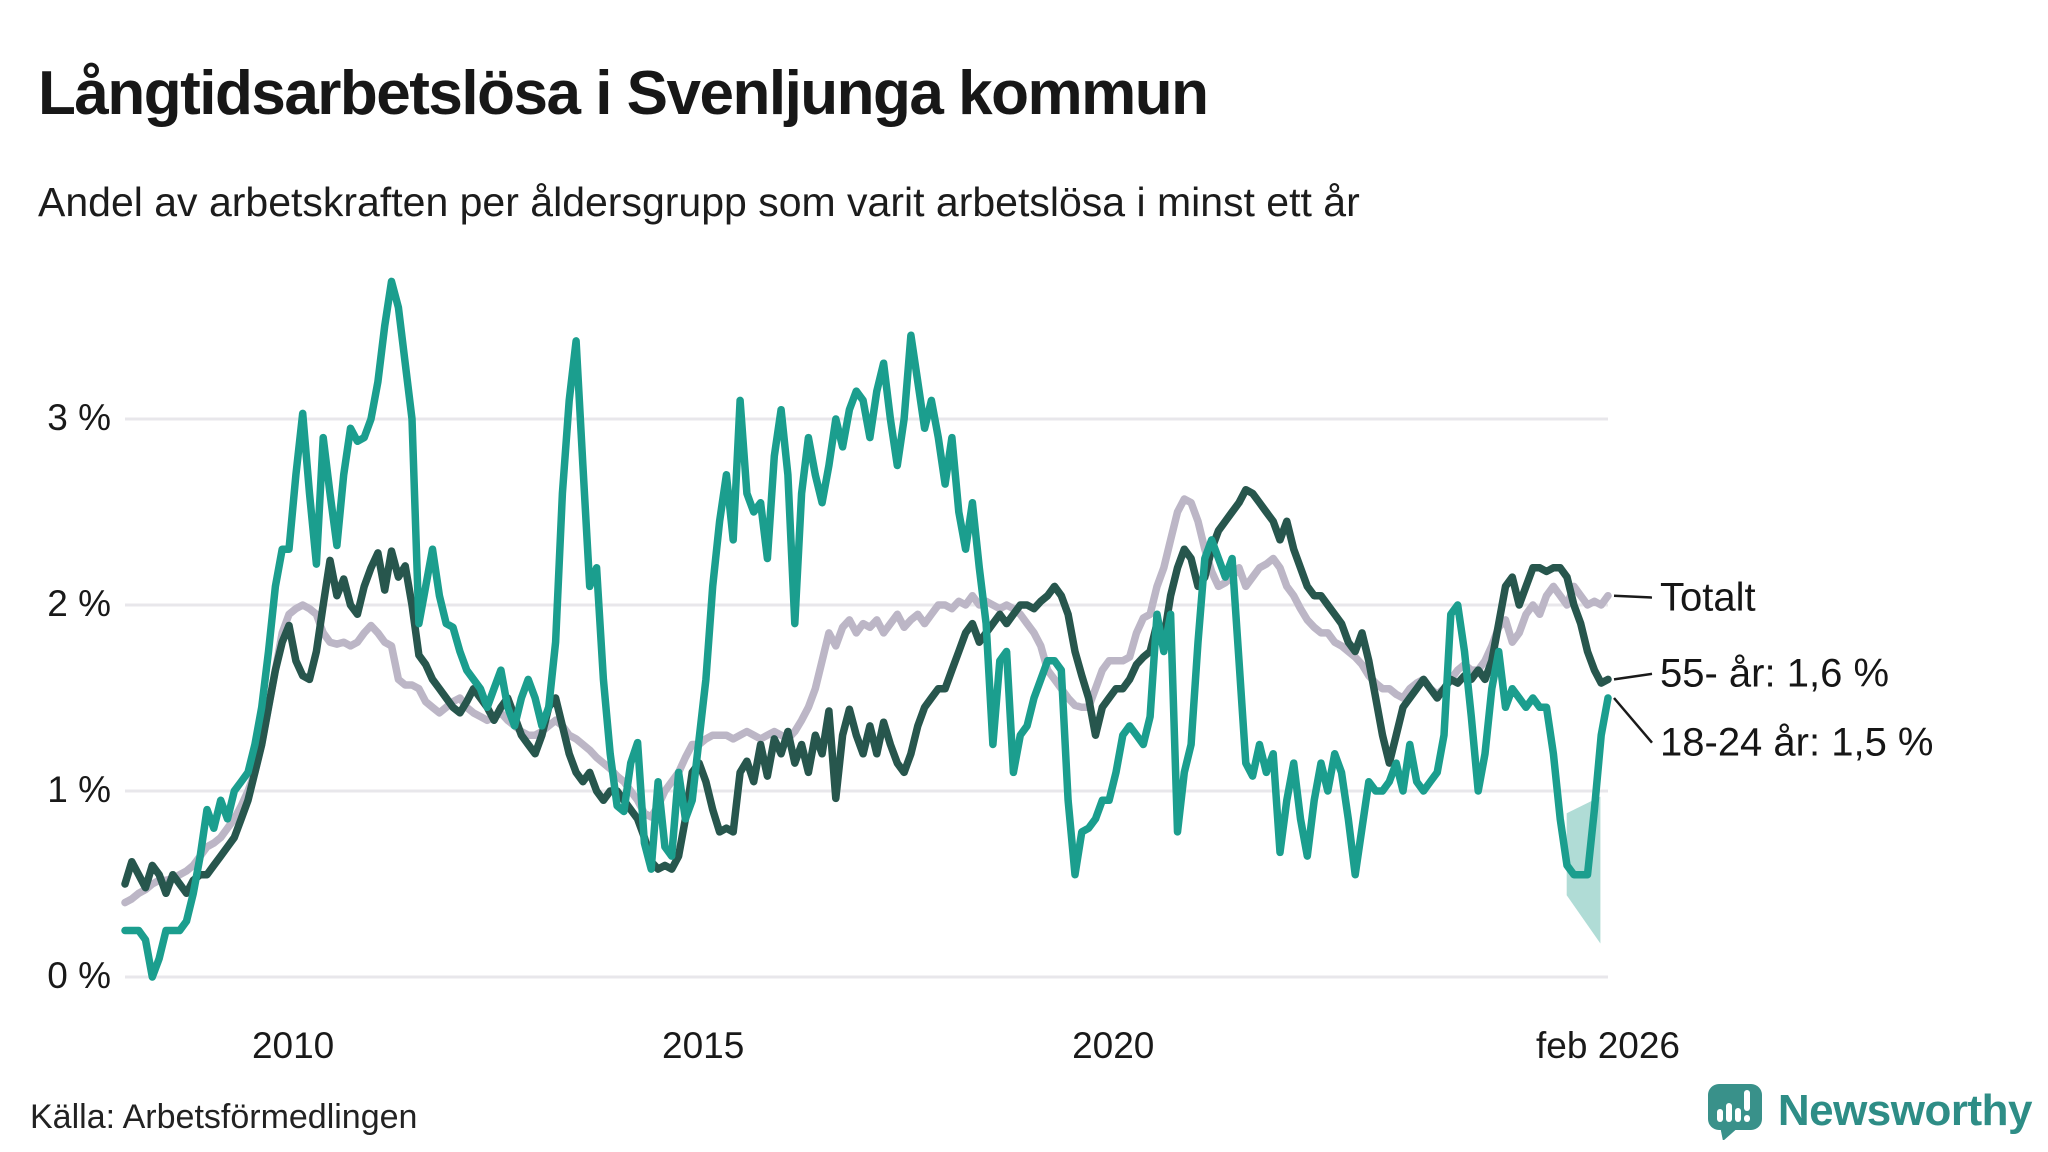 This screenshot has width=2048, height=1152. What do you see at coordinates (1633, 669) in the screenshot?
I see `annotation-connectors` at bounding box center [1633, 669].